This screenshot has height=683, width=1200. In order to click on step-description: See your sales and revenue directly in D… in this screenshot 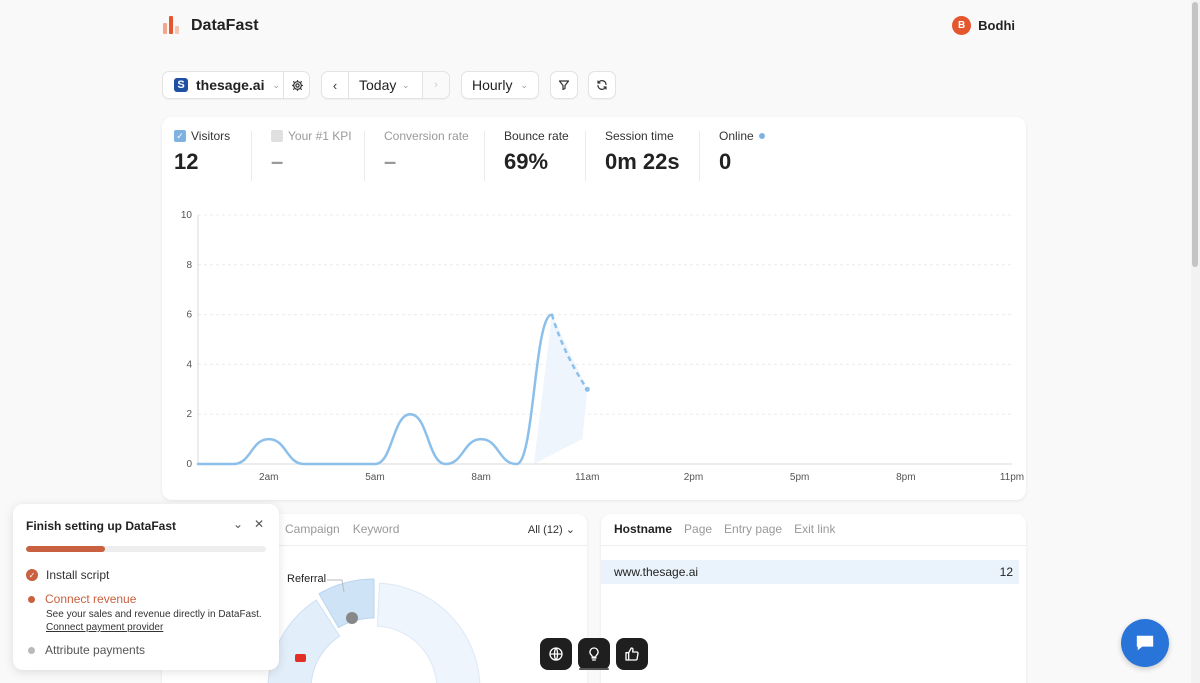, I will do `click(154, 614)`.